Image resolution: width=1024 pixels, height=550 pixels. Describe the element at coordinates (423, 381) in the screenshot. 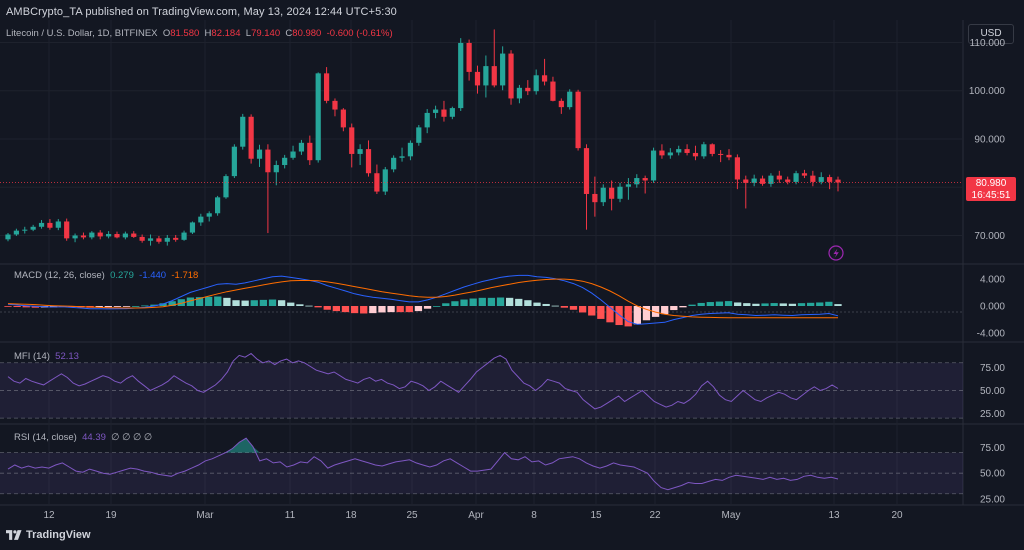

I see `mfi-line` at that location.